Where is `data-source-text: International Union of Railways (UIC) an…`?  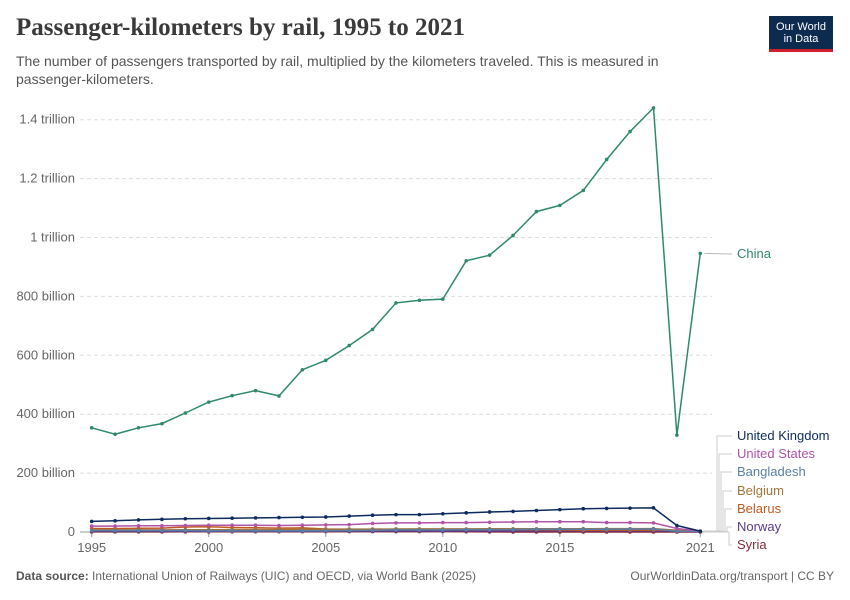
data-source-text: International Union of Railways (UIC) an… is located at coordinates (284, 576).